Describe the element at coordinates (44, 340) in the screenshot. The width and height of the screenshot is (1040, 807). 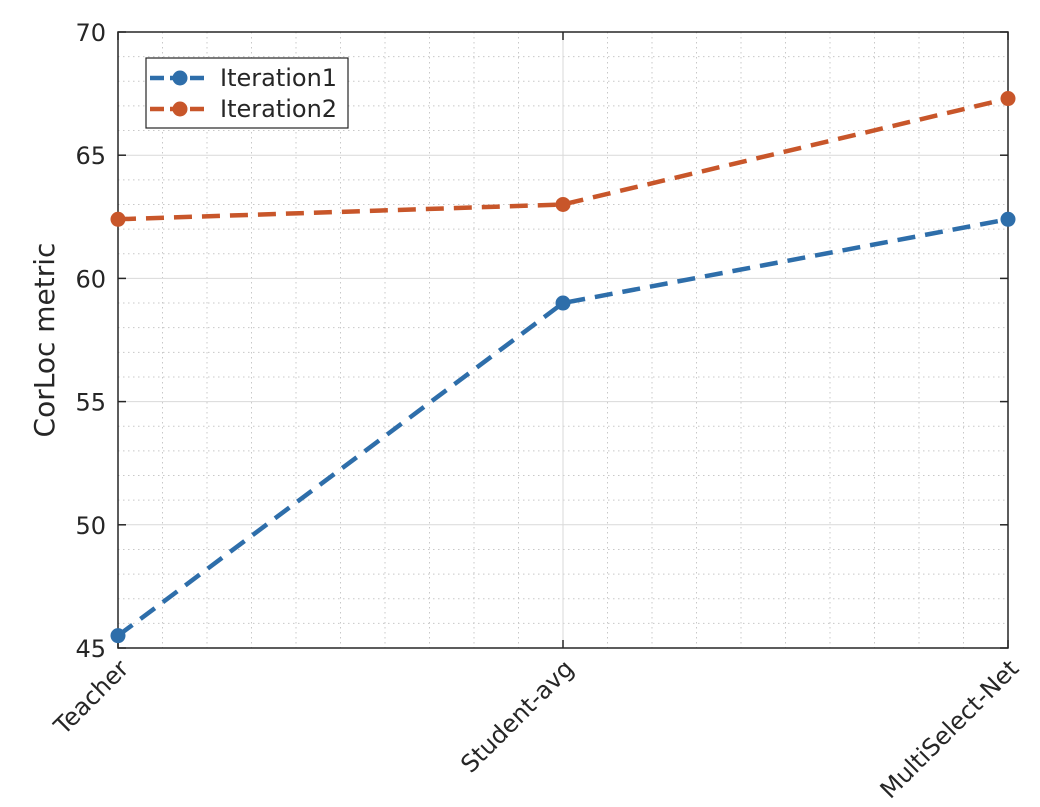
I see `y-axis-label: CorLoc metric` at that location.